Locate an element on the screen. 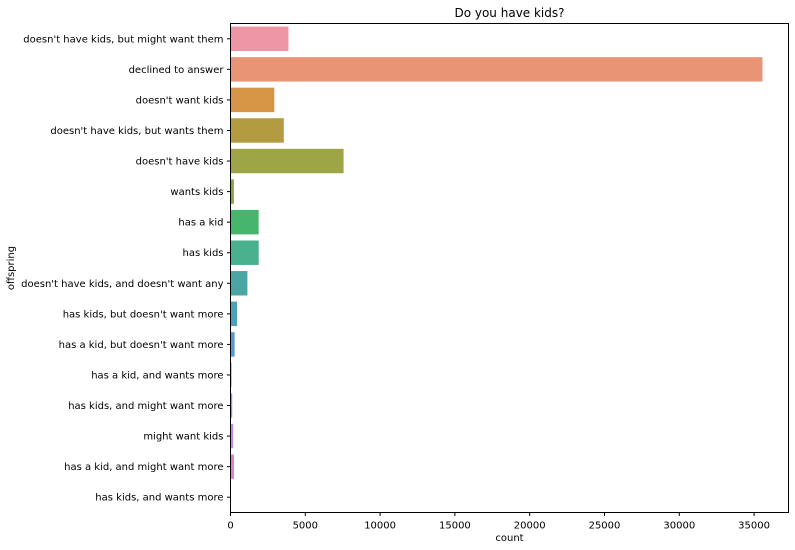  y-axis-label: offspring is located at coordinates (11, 268).